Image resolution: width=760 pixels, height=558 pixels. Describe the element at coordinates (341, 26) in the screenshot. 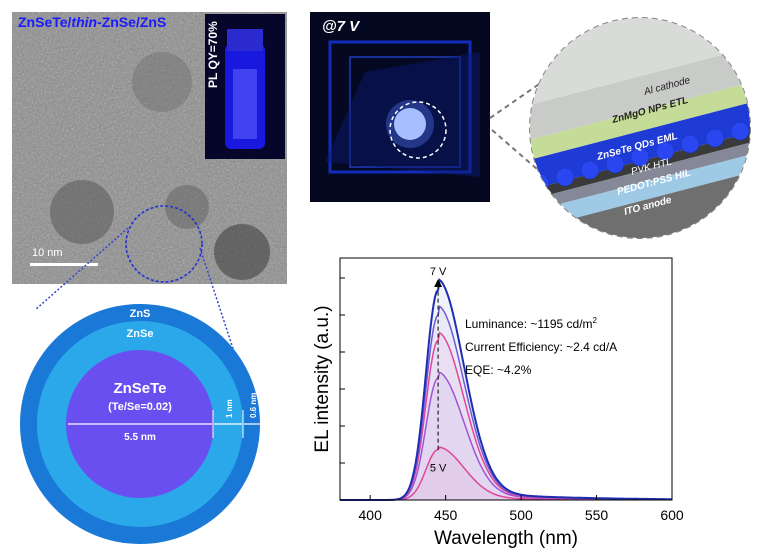

I see `voltage-label: @7 V` at that location.